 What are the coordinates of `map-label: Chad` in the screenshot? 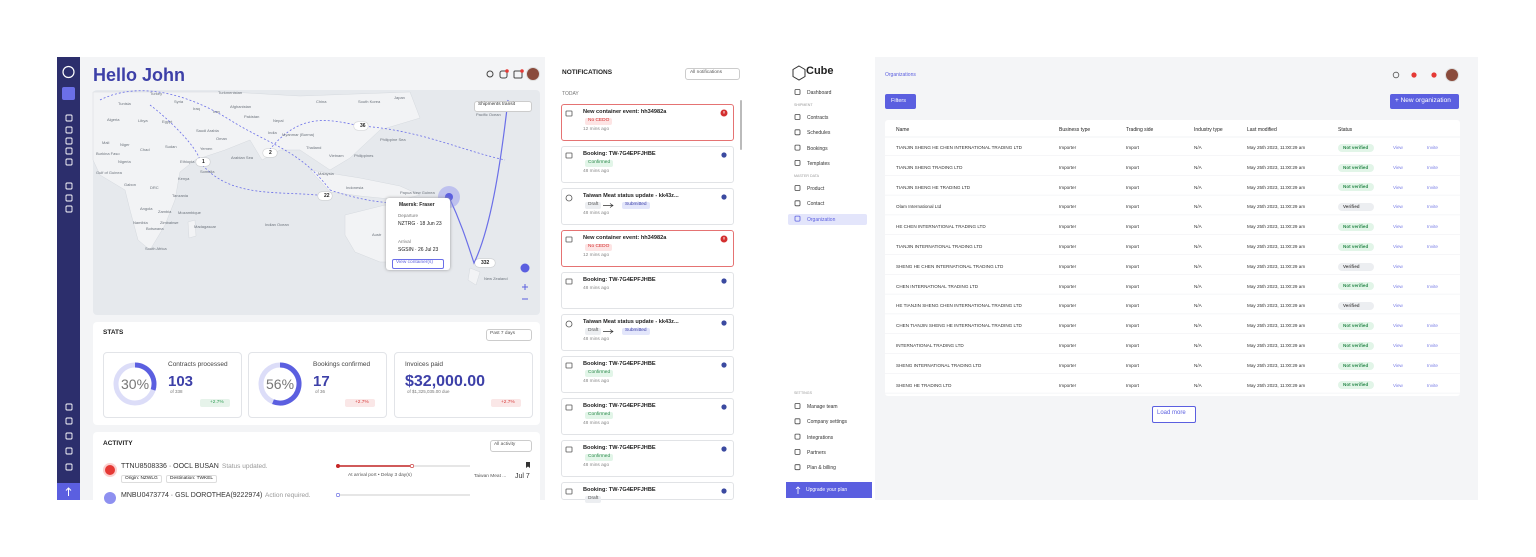 It's located at (145, 149).